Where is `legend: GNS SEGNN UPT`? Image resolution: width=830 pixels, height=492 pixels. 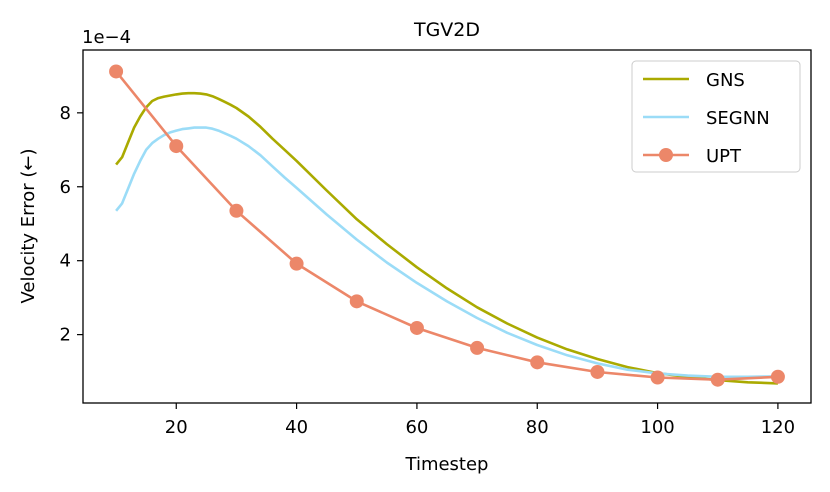 legend: GNS SEGNN UPT is located at coordinates (716, 116).